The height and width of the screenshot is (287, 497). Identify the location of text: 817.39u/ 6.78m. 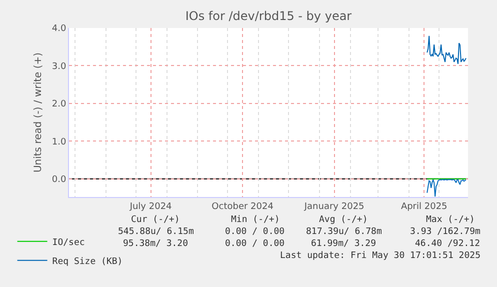
(344, 232).